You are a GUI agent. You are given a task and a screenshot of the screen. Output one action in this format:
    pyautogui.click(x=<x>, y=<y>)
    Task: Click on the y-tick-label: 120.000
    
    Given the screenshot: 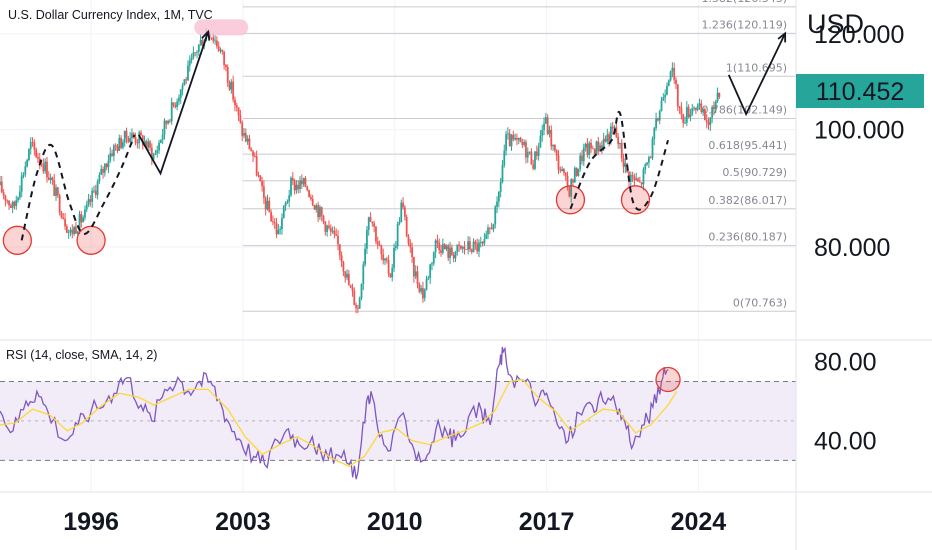 What is the action you would take?
    pyautogui.click(x=859, y=35)
    